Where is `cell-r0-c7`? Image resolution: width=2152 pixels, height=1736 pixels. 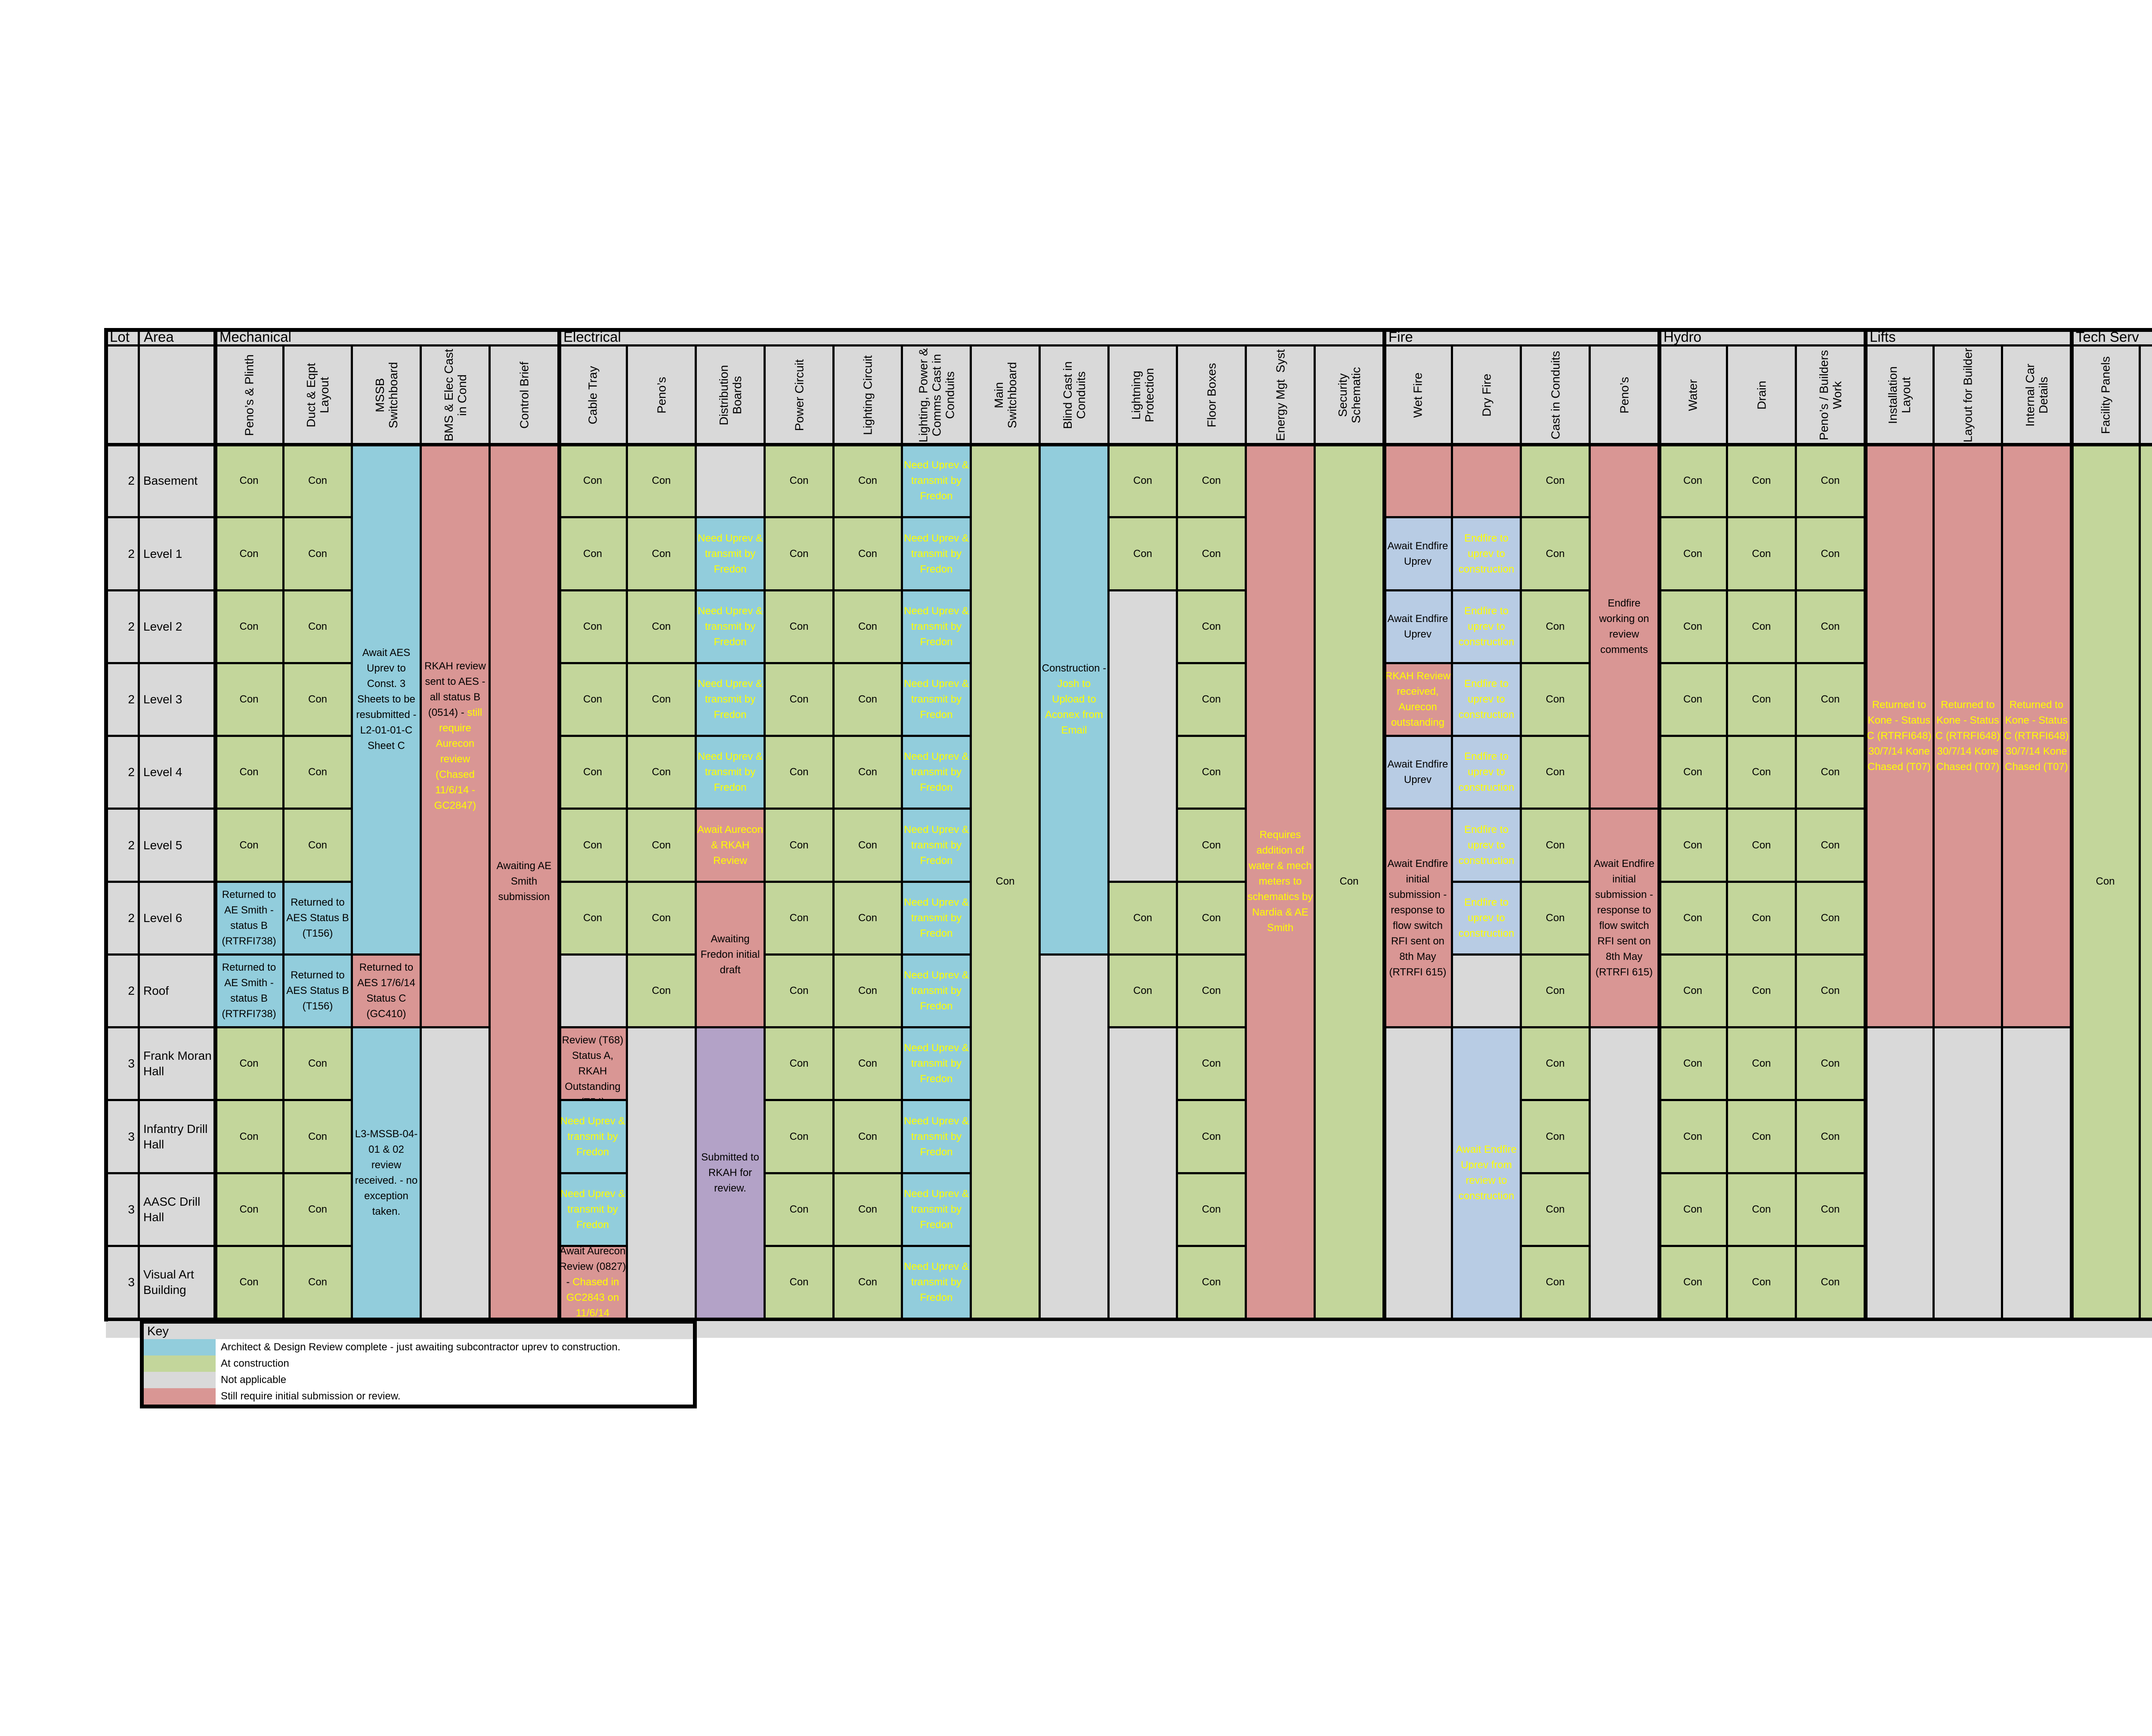 cell-r0-c7 is located at coordinates (731, 482).